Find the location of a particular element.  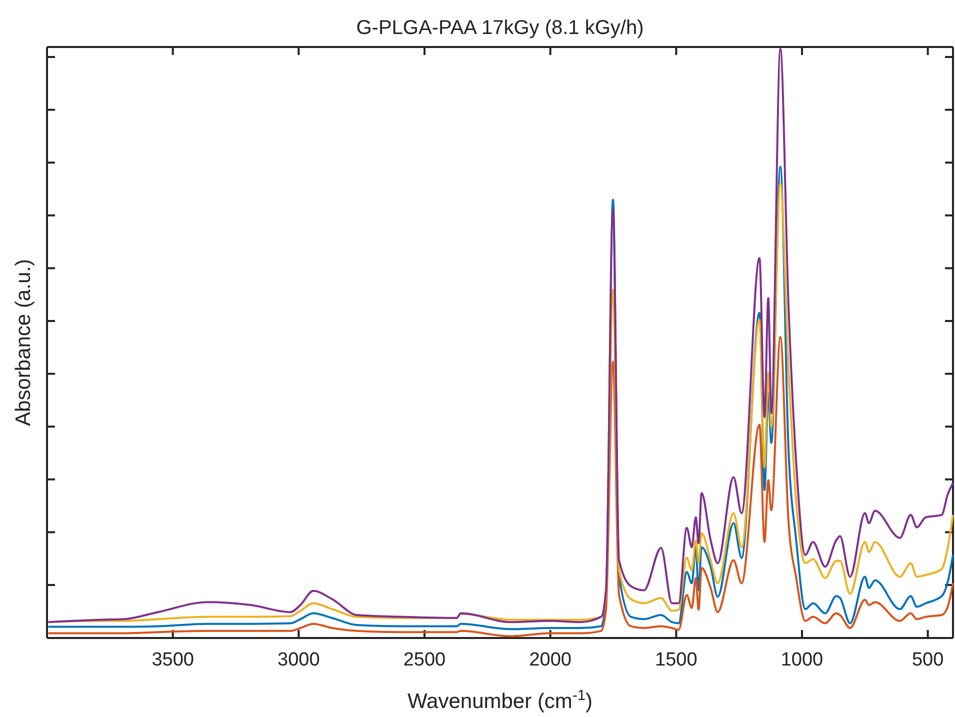

x-tick-label: 500 is located at coordinates (928, 659).